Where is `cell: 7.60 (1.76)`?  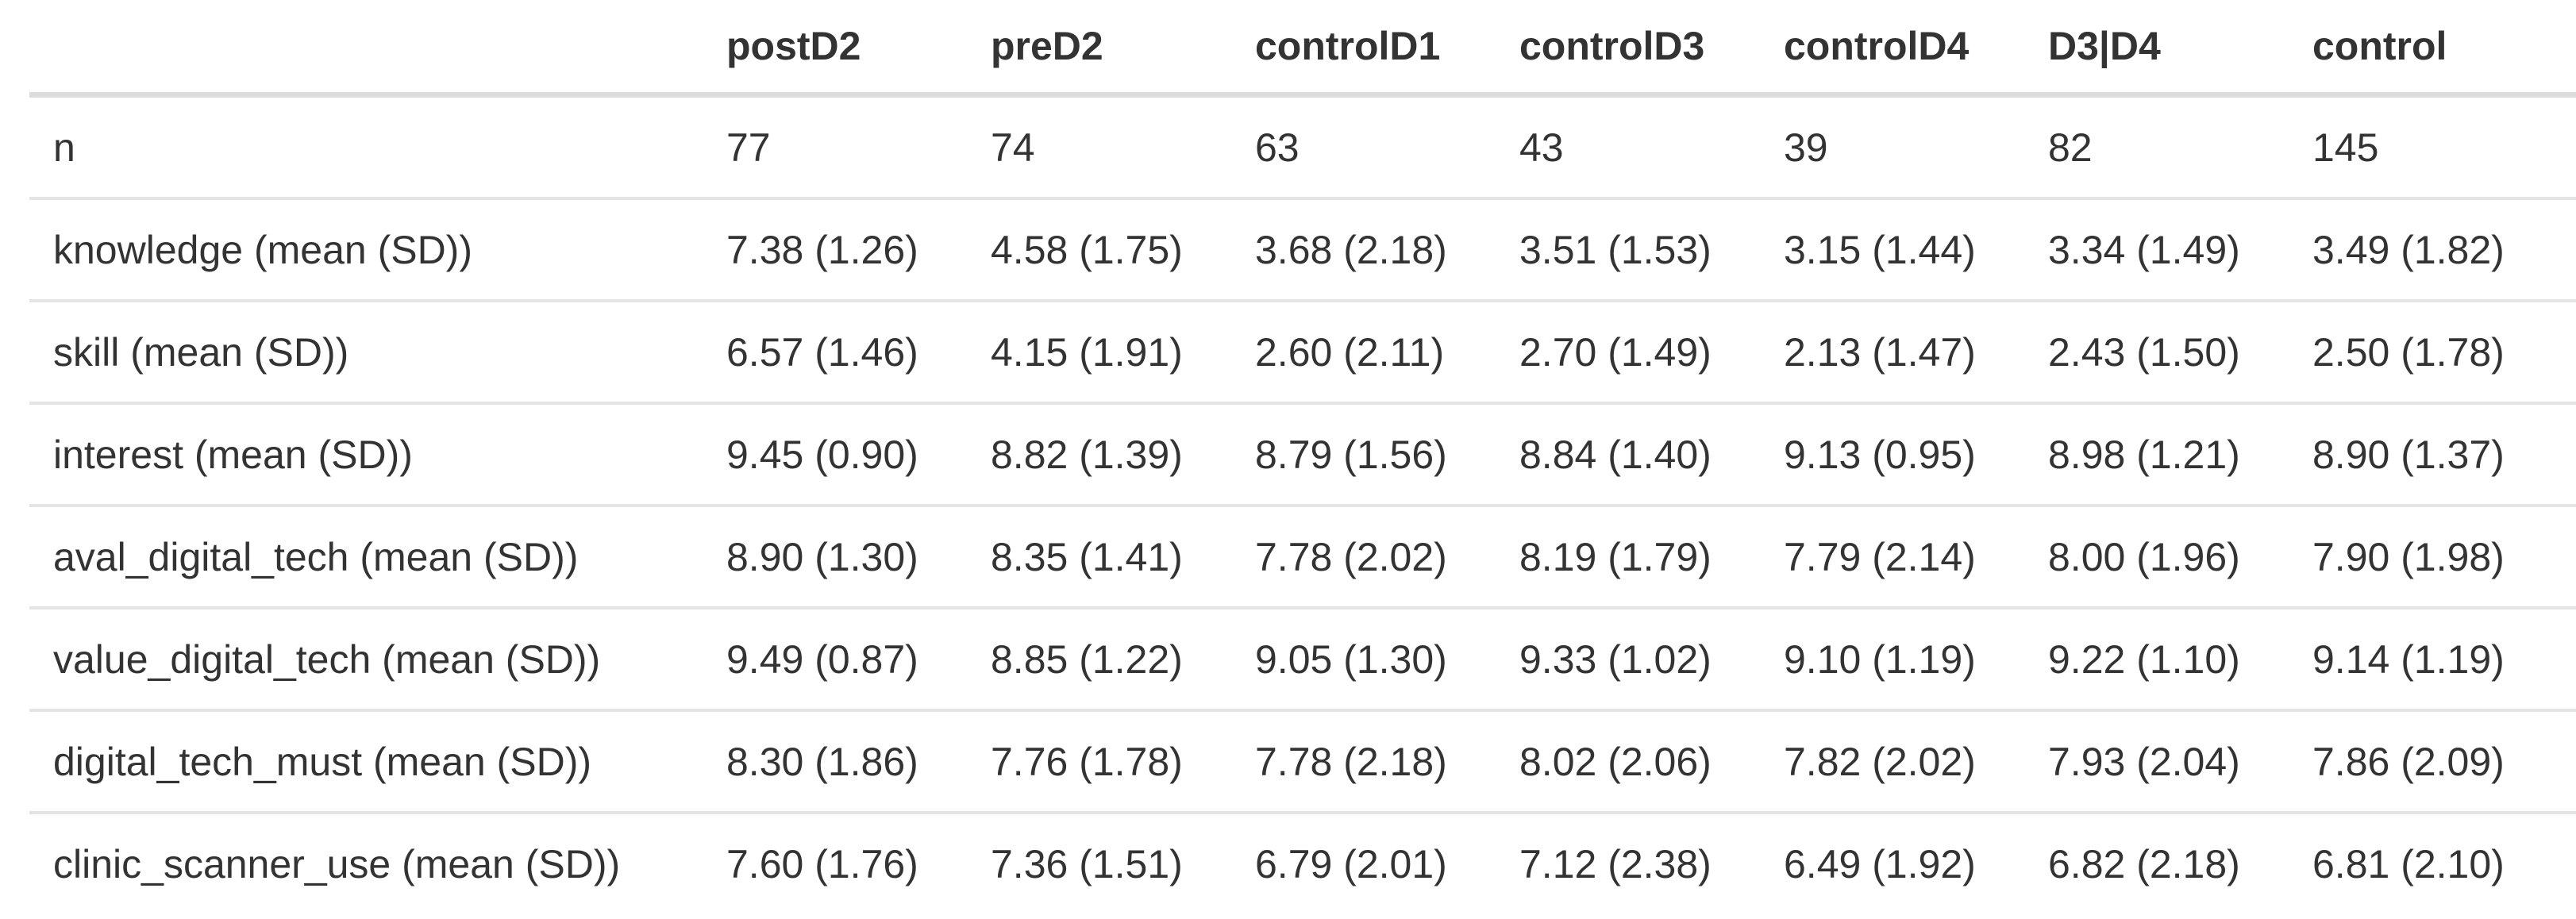
cell: 7.60 (1.76) is located at coordinates (858, 862).